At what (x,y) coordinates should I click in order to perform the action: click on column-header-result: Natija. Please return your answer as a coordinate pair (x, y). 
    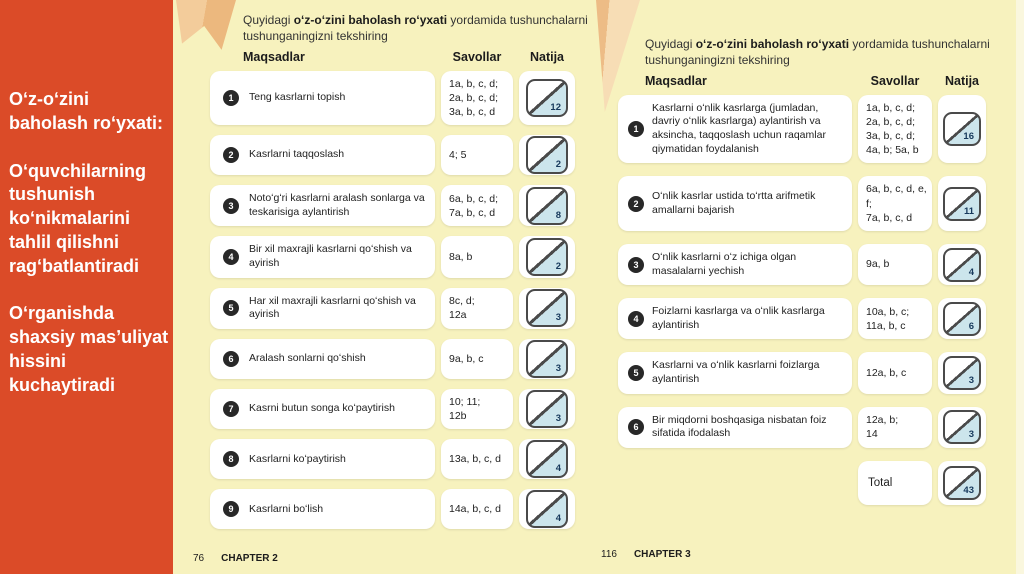
    Looking at the image, I should click on (962, 80).